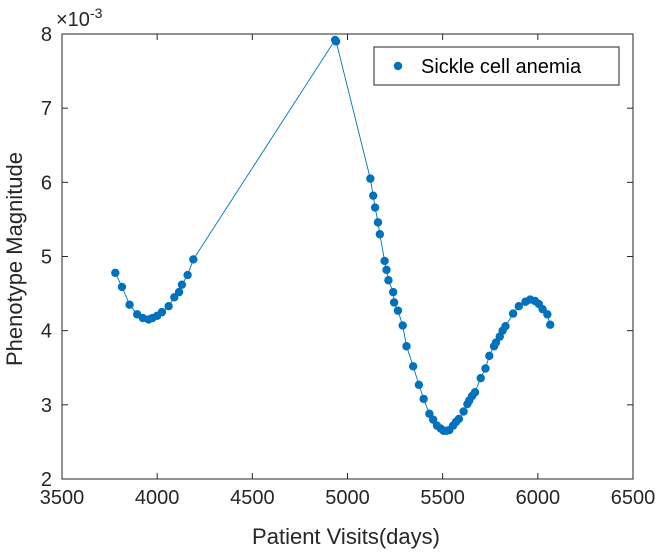 Image resolution: width=665 pixels, height=554 pixels. Describe the element at coordinates (46, 109) in the screenshot. I see `y-tick-label: 7` at that location.